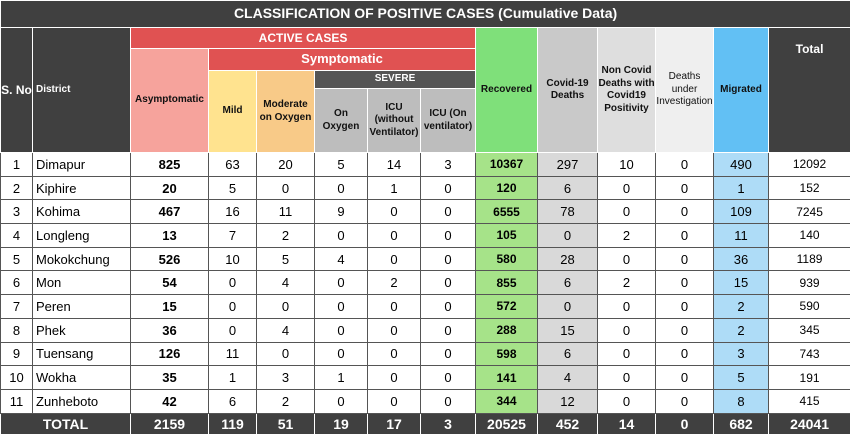  What do you see at coordinates (169, 401) in the screenshot?
I see `cell: 42` at bounding box center [169, 401].